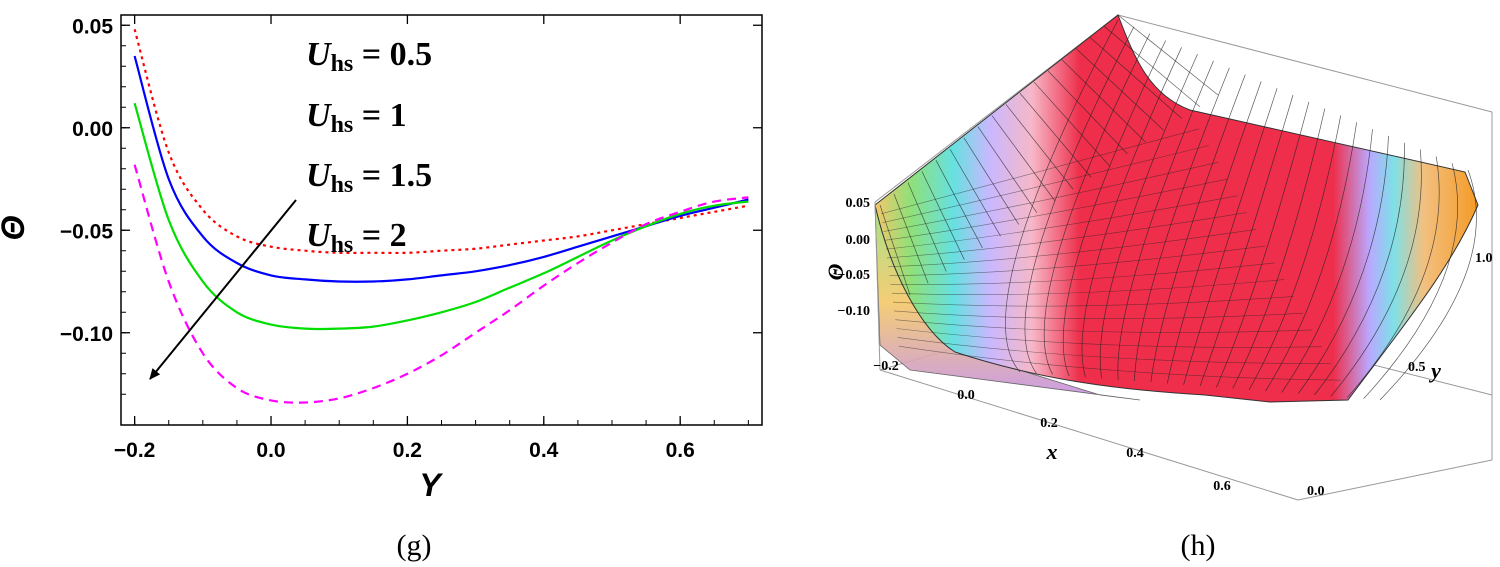 The width and height of the screenshot is (1500, 567). I want to click on y-tick-label-3d: 0.5, so click(1417, 367).